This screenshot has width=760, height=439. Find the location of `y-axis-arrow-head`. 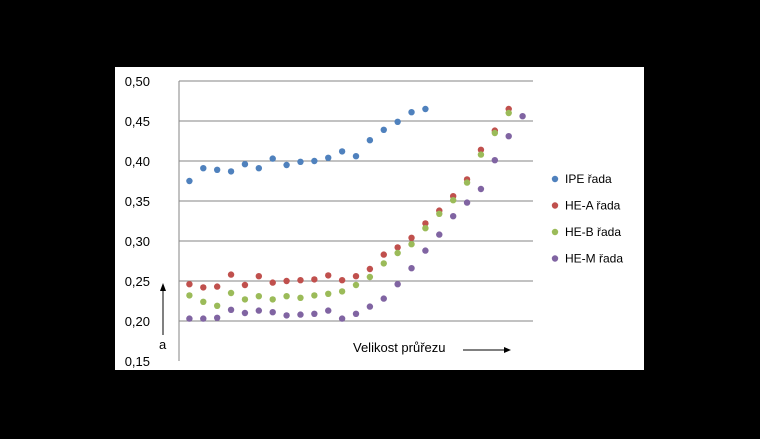

y-axis-arrow-head is located at coordinates (163, 287).